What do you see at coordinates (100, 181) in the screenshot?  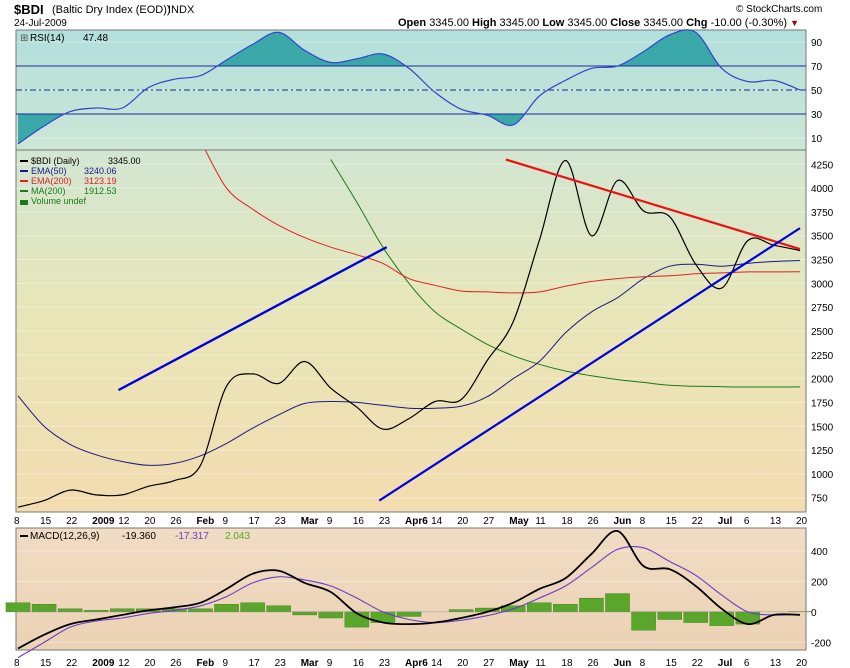 I see `price-legend-value: 3123.19` at bounding box center [100, 181].